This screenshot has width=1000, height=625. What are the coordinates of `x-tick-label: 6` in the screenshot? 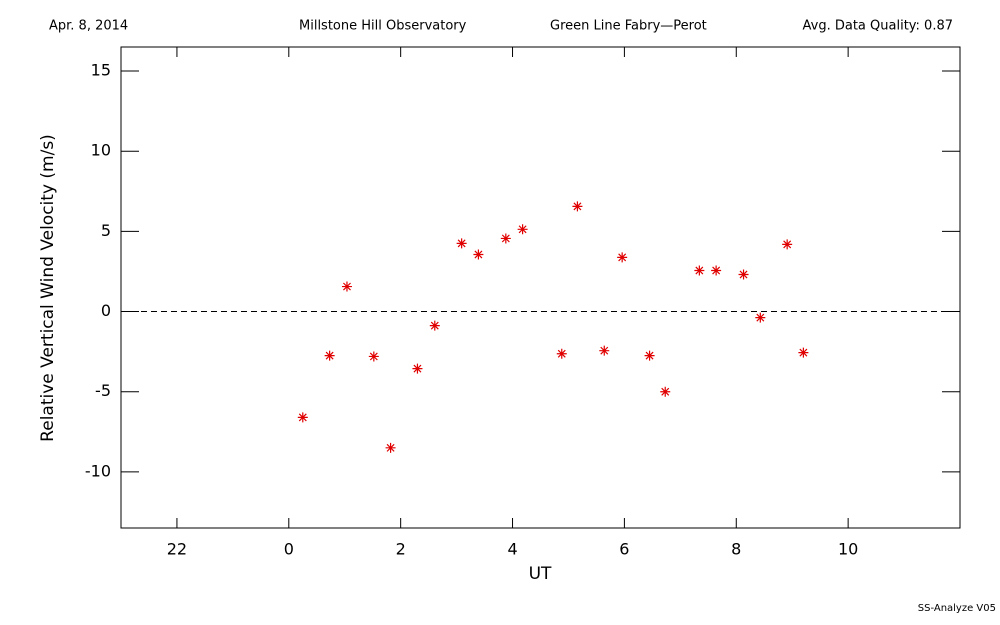 It's located at (624, 549).